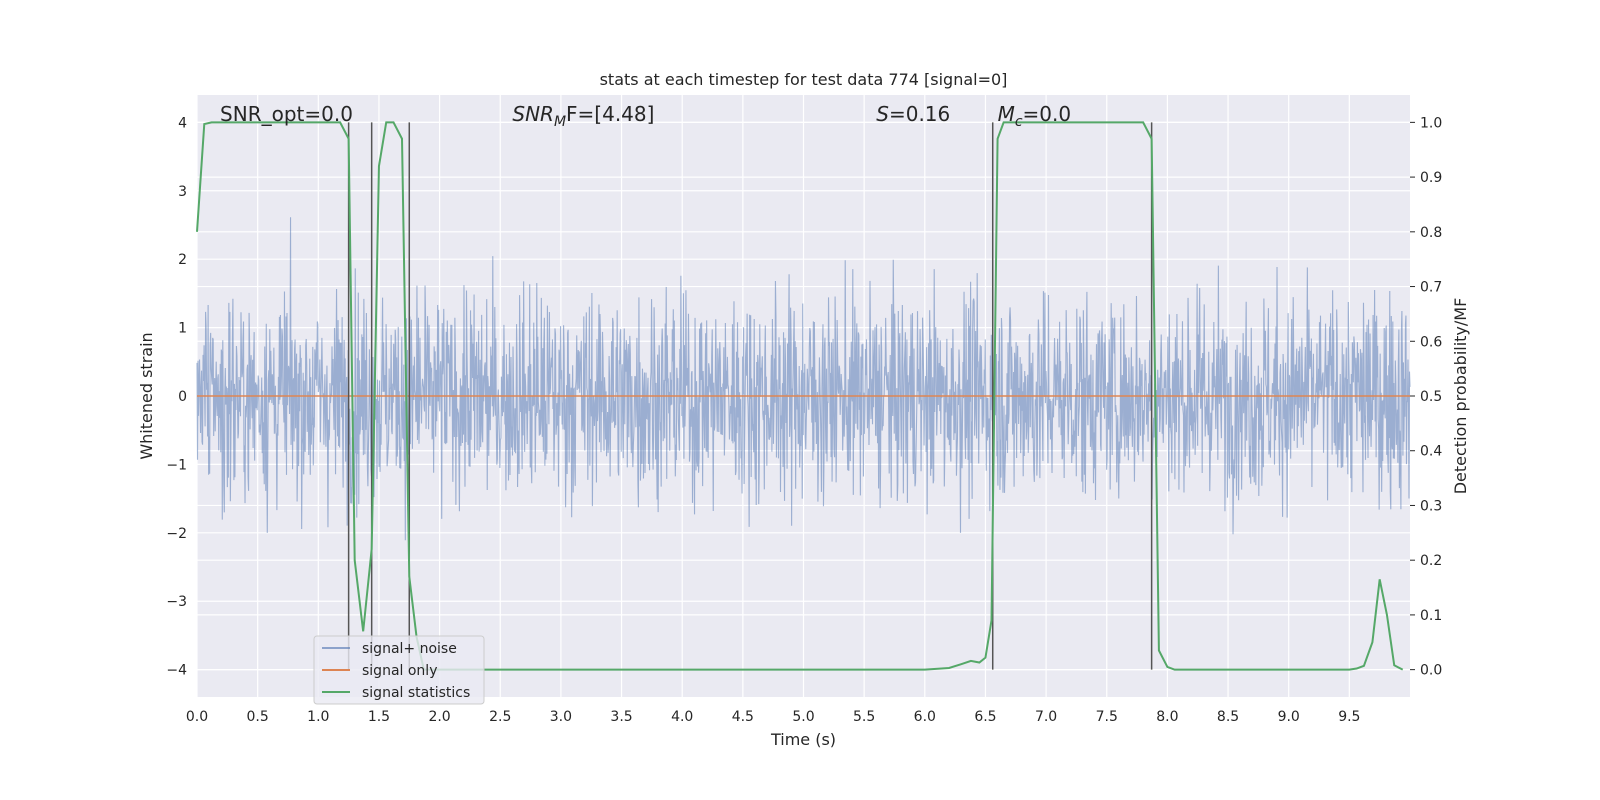 The height and width of the screenshot is (800, 1600). I want to click on y-axis-right-label: Detection probability/MF, so click(1460, 396).